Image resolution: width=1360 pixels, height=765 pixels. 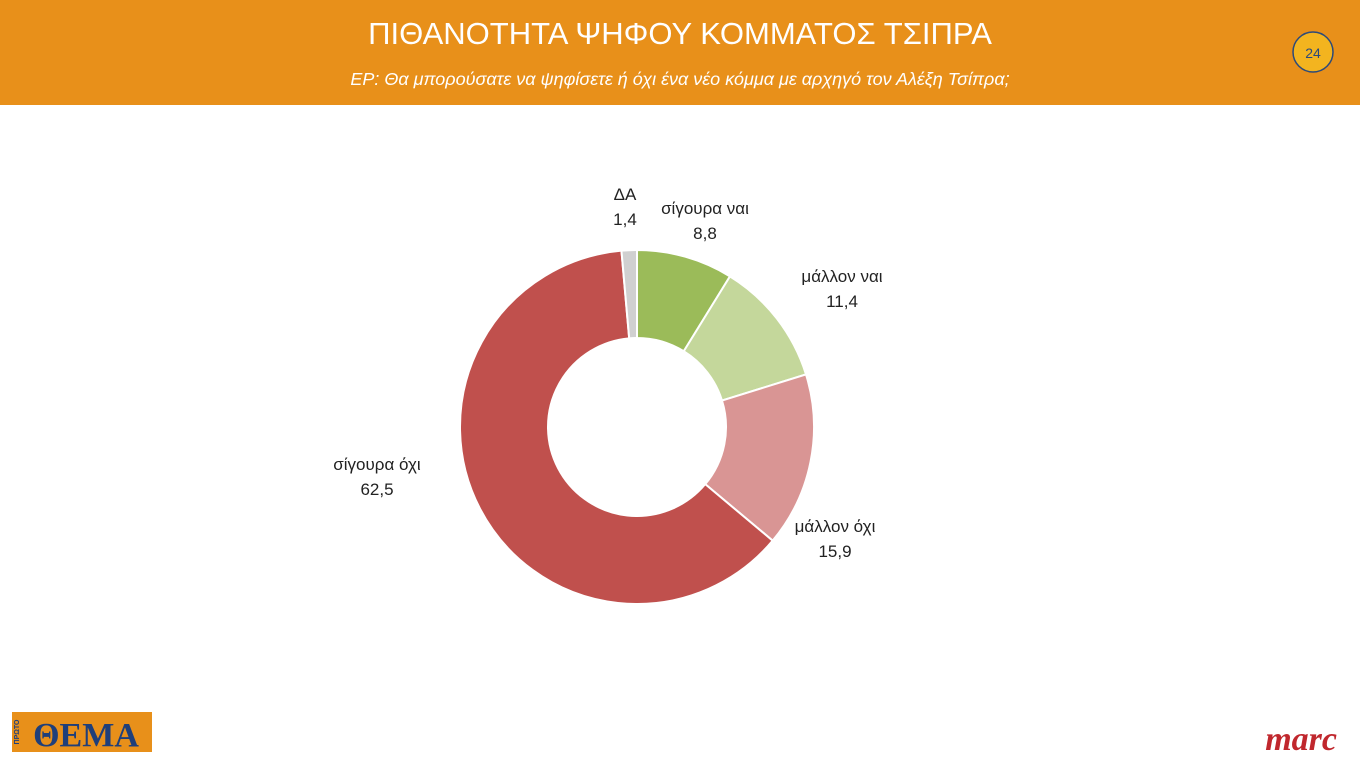 What do you see at coordinates (835, 526) in the screenshot?
I see `slice-label: μάλλον όχι` at bounding box center [835, 526].